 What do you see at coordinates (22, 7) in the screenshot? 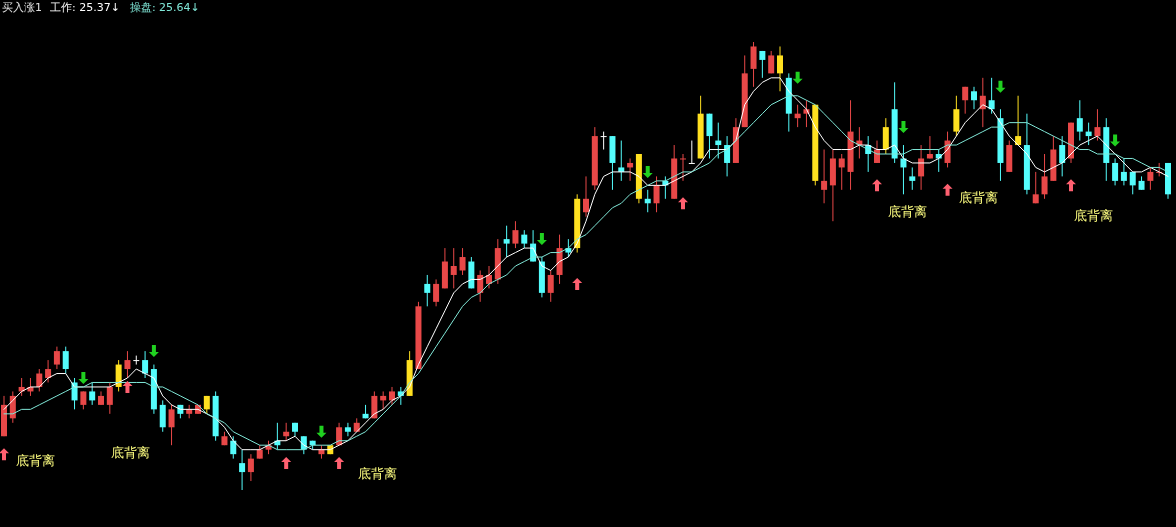
I see `title: 买入涨1` at bounding box center [22, 7].